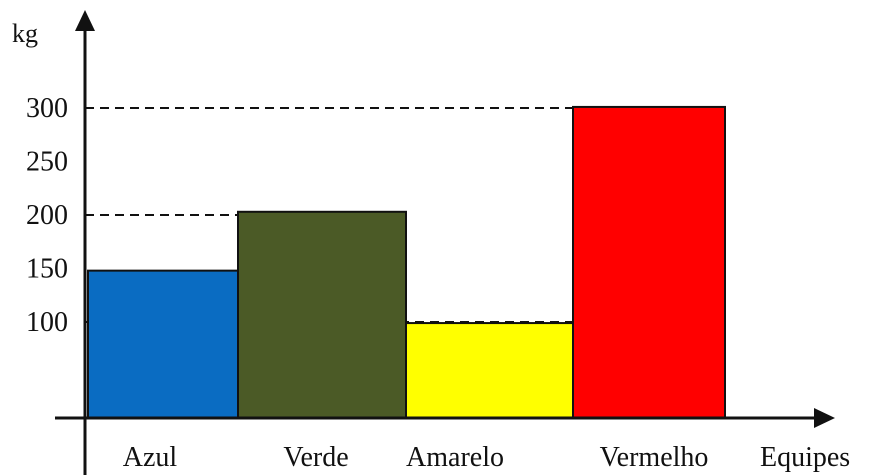 The width and height of the screenshot is (869, 475). What do you see at coordinates (47, 322) in the screenshot?
I see `y-tick-label-100: 100` at bounding box center [47, 322].